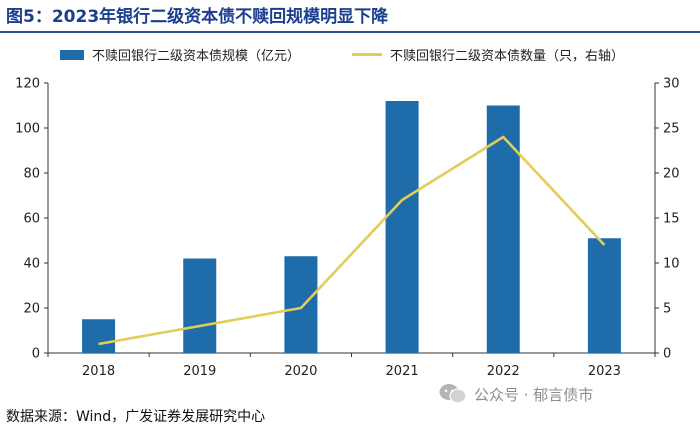 This screenshot has height=432, width=700. What do you see at coordinates (27, 129) in the screenshot?
I see `y-left-tick-label: 100` at bounding box center [27, 129].